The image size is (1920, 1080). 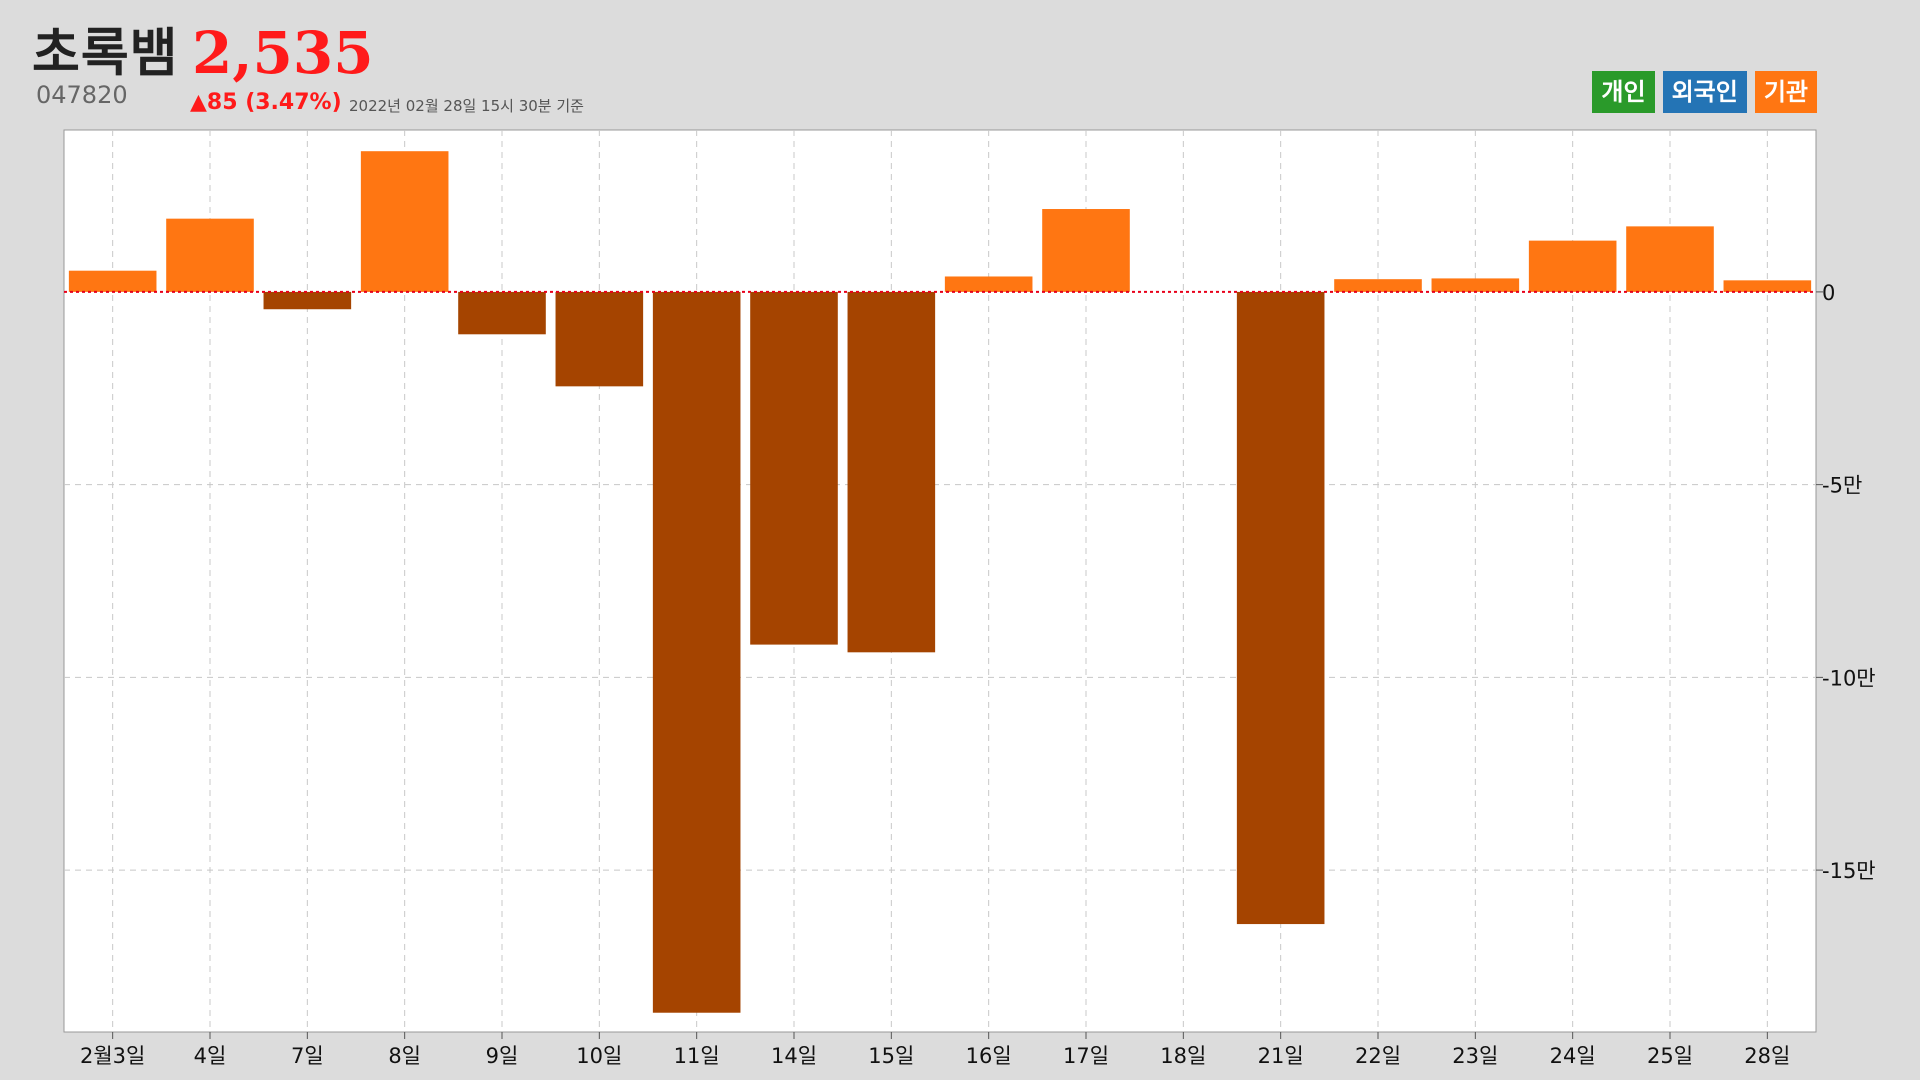 What do you see at coordinates (599, 1056) in the screenshot?
I see `x-tick-label: 10일` at bounding box center [599, 1056].